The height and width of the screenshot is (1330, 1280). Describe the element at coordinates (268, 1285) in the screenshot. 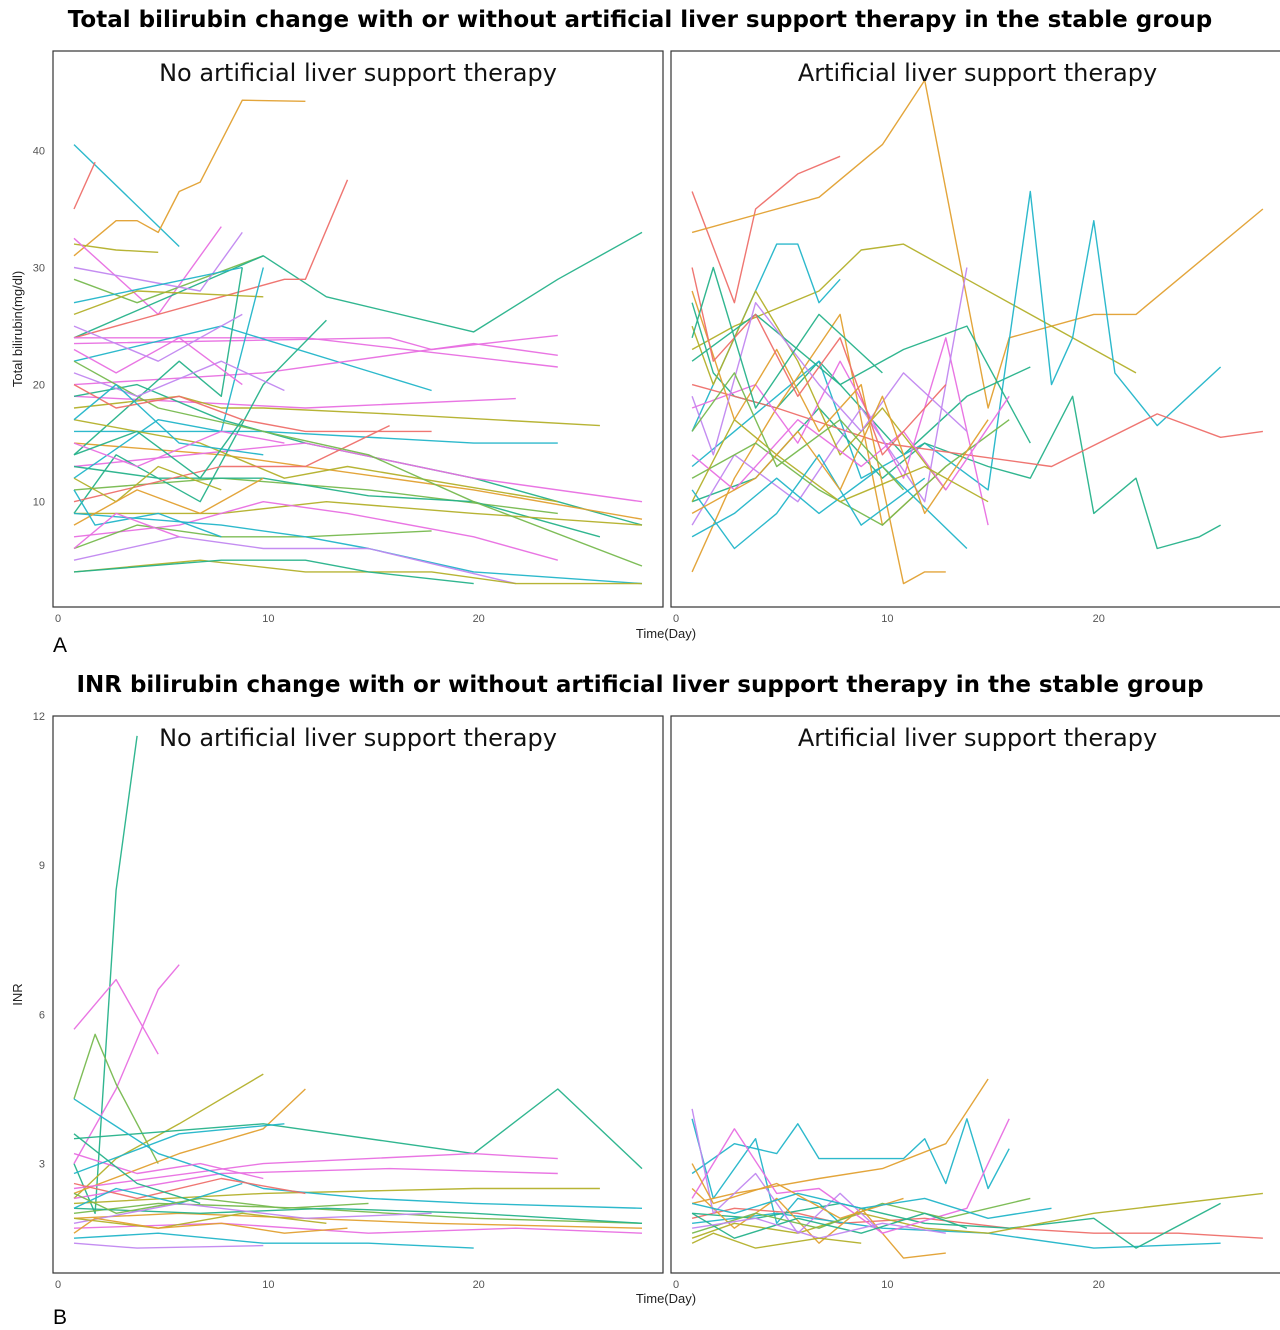

I see `x-tick-label-1-0-10: 10` at that location.